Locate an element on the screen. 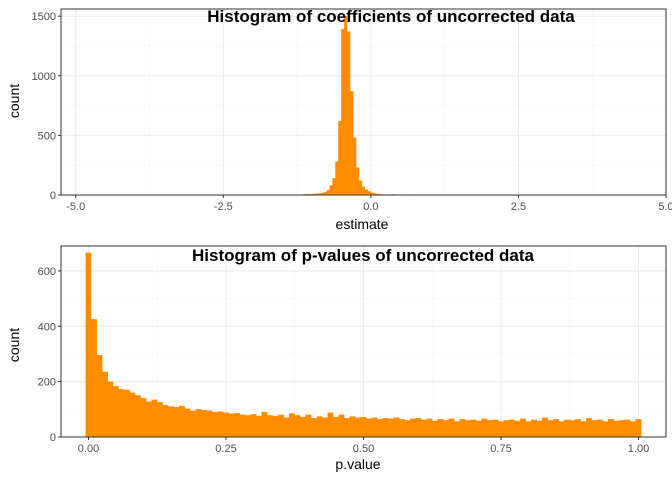  y-tick-label: 1000 is located at coordinates (44, 77).